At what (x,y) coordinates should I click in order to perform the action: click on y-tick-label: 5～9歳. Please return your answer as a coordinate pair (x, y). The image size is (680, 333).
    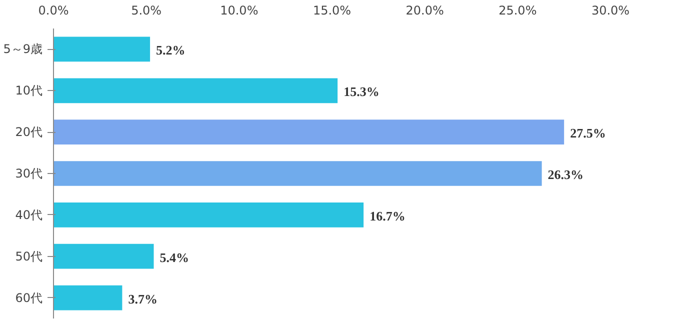
    Looking at the image, I should click on (23, 49).